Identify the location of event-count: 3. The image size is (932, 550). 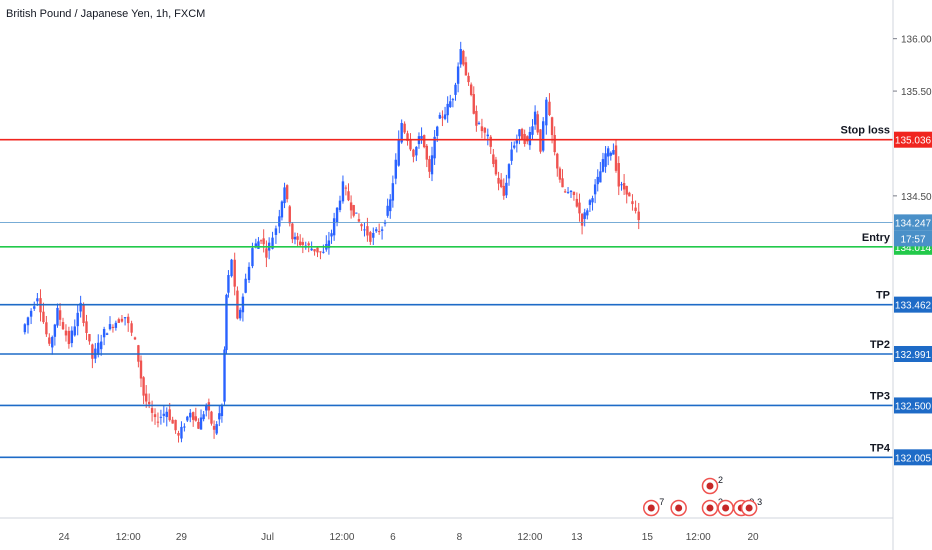
(759, 502).